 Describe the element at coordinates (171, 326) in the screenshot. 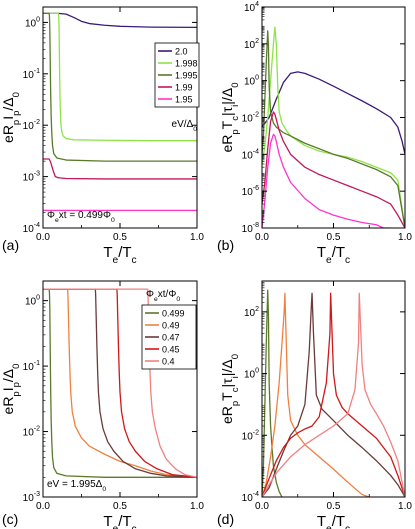

I see `legend-entry: 0.49` at that location.